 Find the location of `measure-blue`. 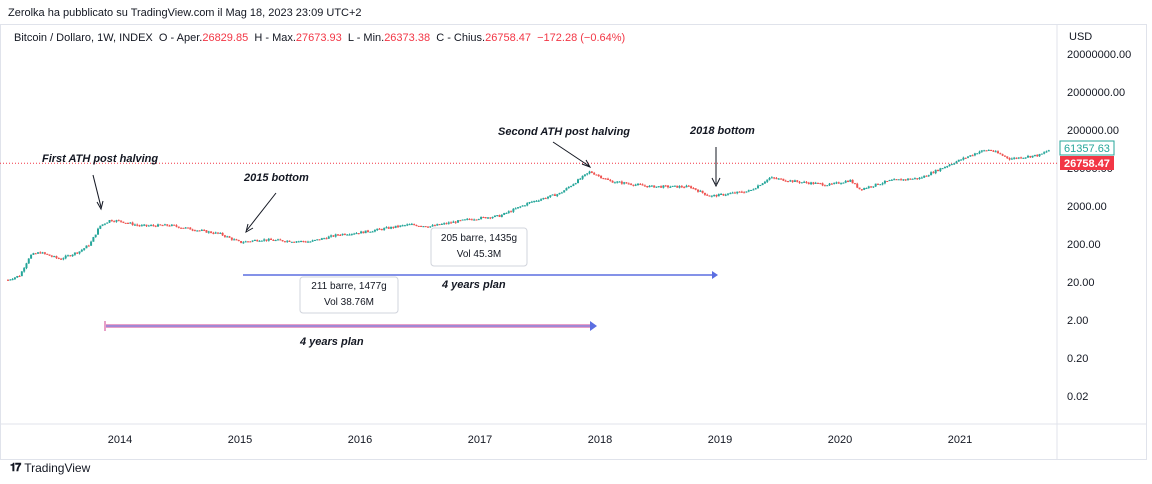

measure-blue is located at coordinates (480, 275).